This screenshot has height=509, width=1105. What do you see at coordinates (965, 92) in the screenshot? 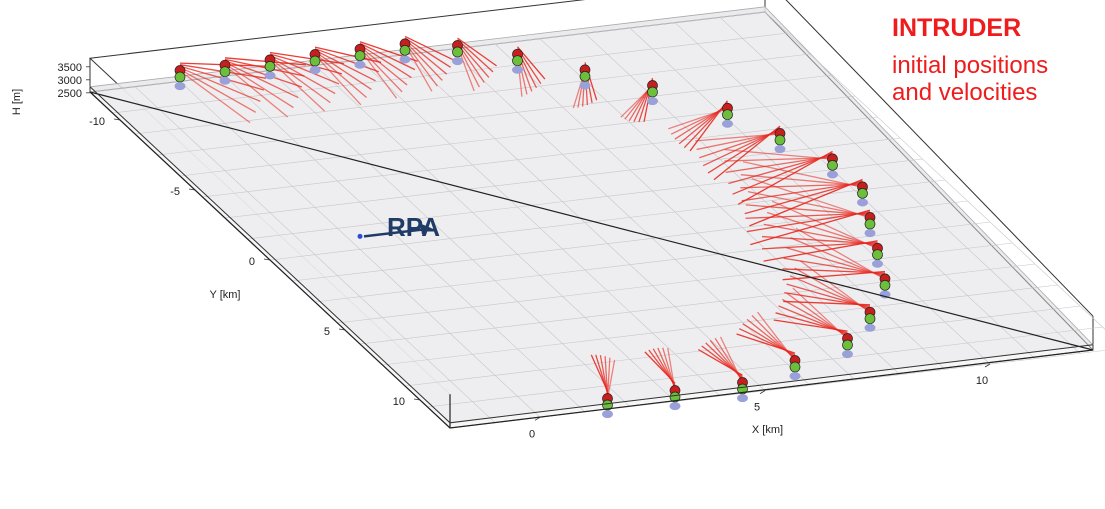
I see `intruder-subtitle-line2: and velocities` at bounding box center [965, 92].